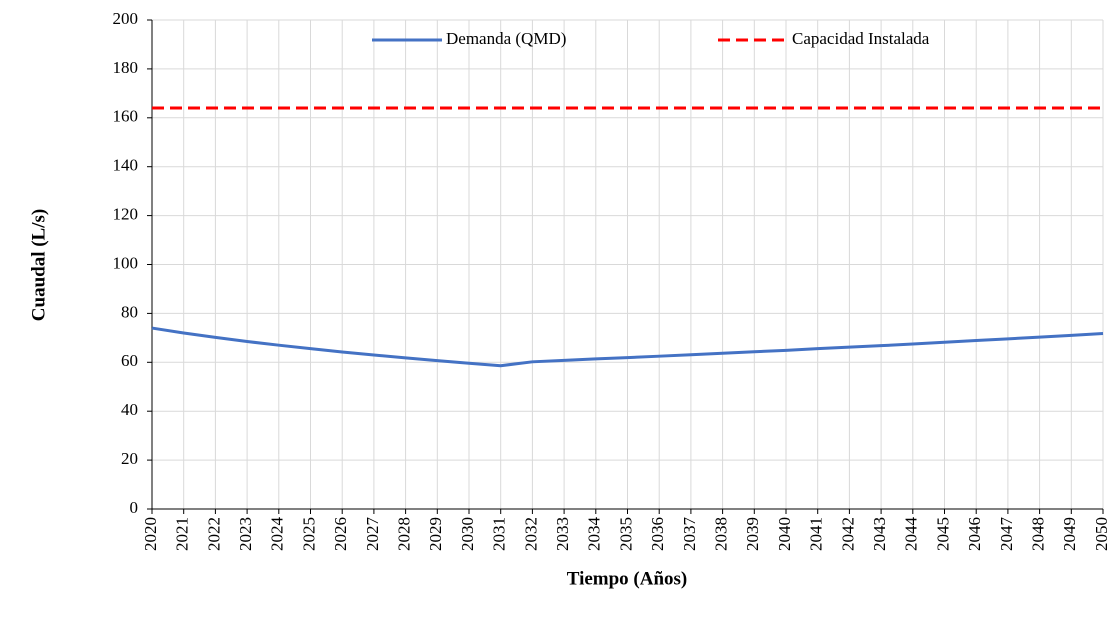 Image resolution: width=1115 pixels, height=621 pixels. What do you see at coordinates (911, 534) in the screenshot?
I see `x-tick-label: 2044` at bounding box center [911, 534].